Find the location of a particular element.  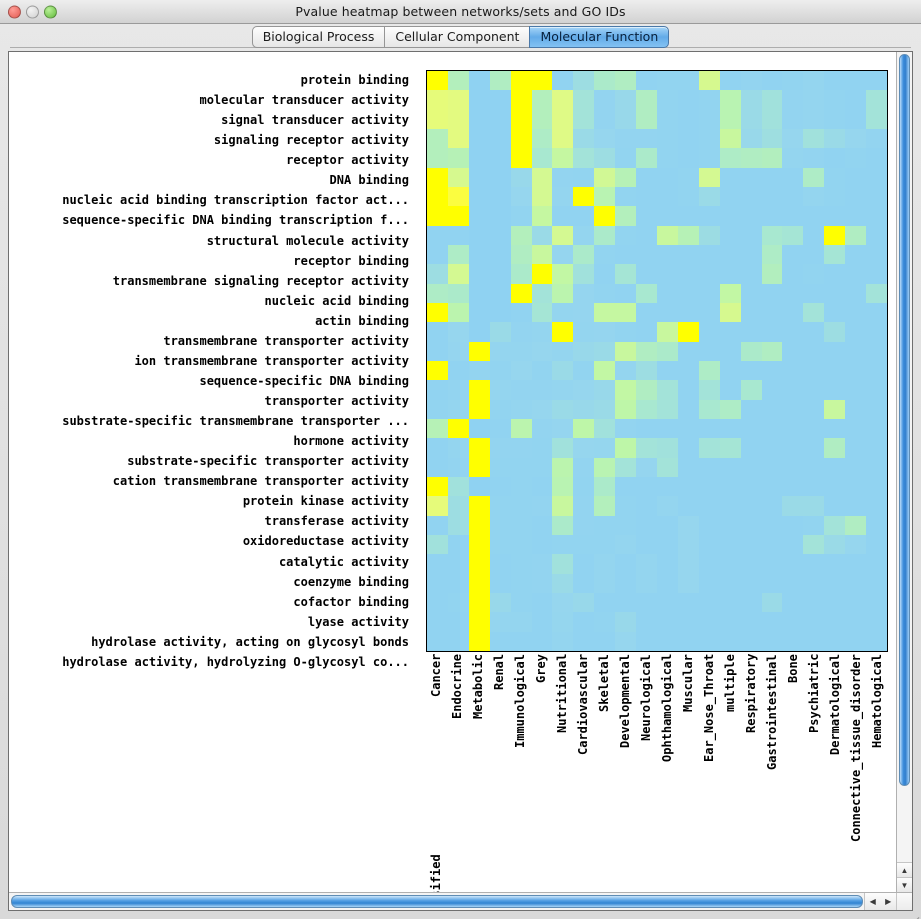

zoom-button is located at coordinates (50, 11).